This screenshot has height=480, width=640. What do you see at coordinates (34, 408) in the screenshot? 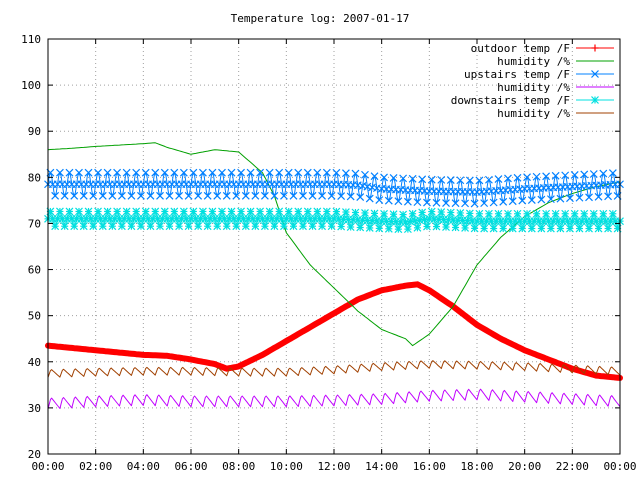
I see `y-tick-label: 30` at bounding box center [34, 408].